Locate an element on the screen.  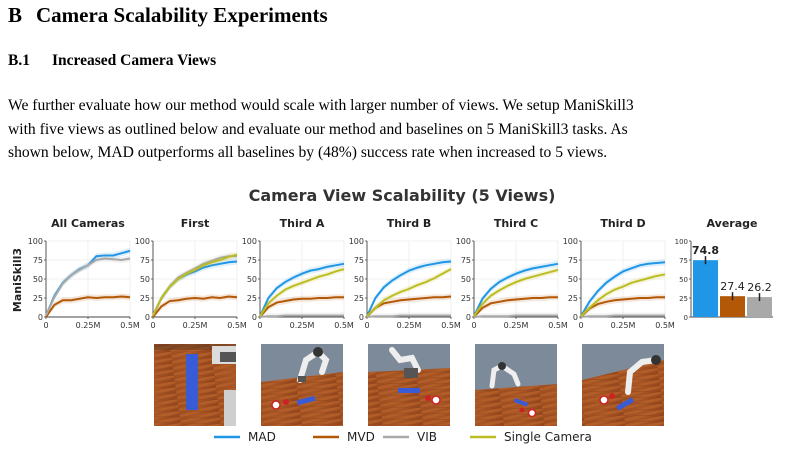
section-heading: B Camera Scalability Experiments is located at coordinates (168, 15).